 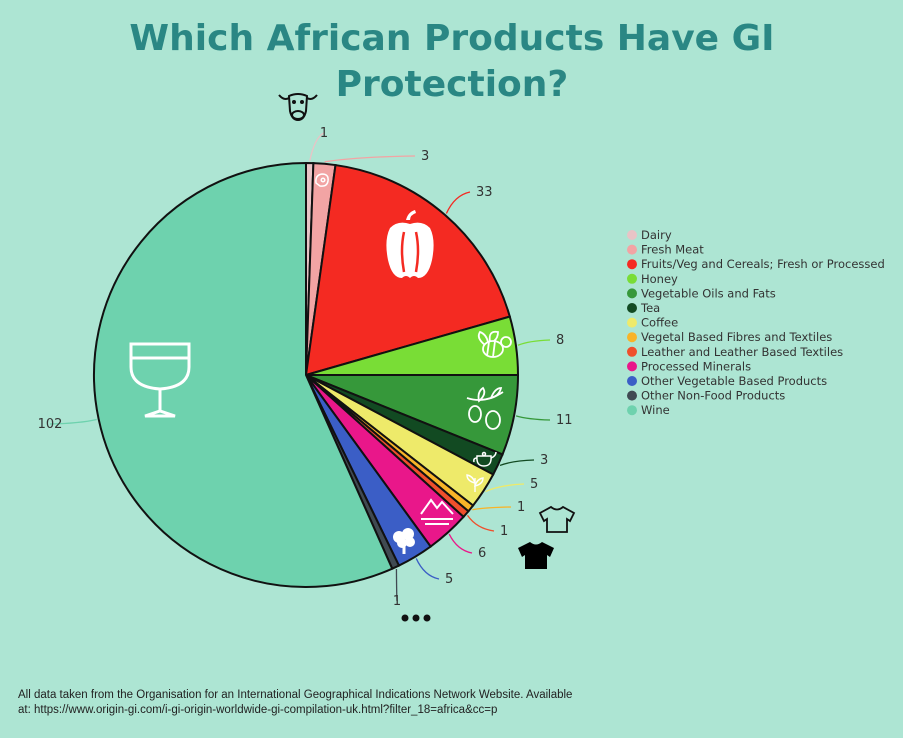 I want to click on legend-swatch-other-vegetable-based-products, so click(x=632, y=381).